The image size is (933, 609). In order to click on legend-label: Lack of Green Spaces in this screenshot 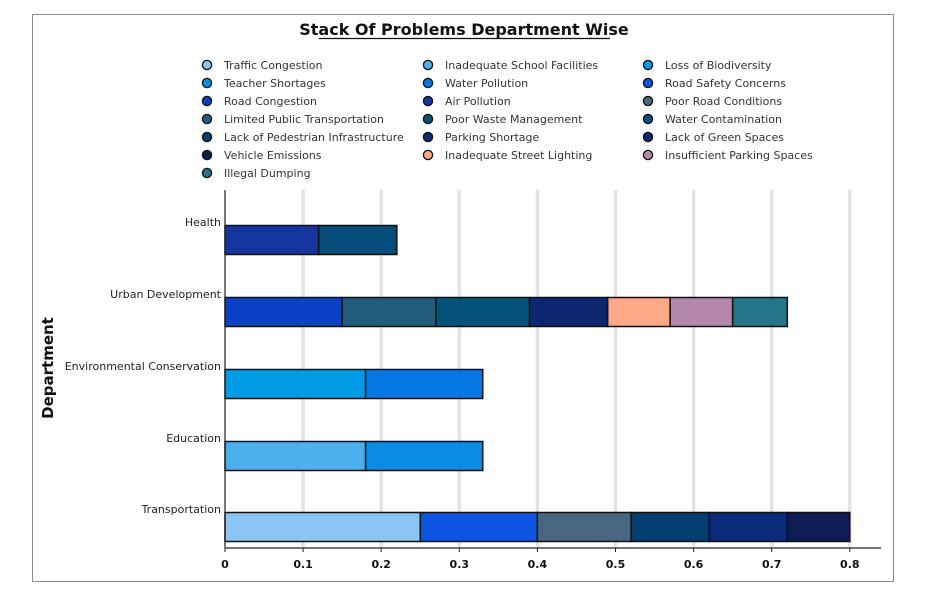, I will do `click(724, 137)`.